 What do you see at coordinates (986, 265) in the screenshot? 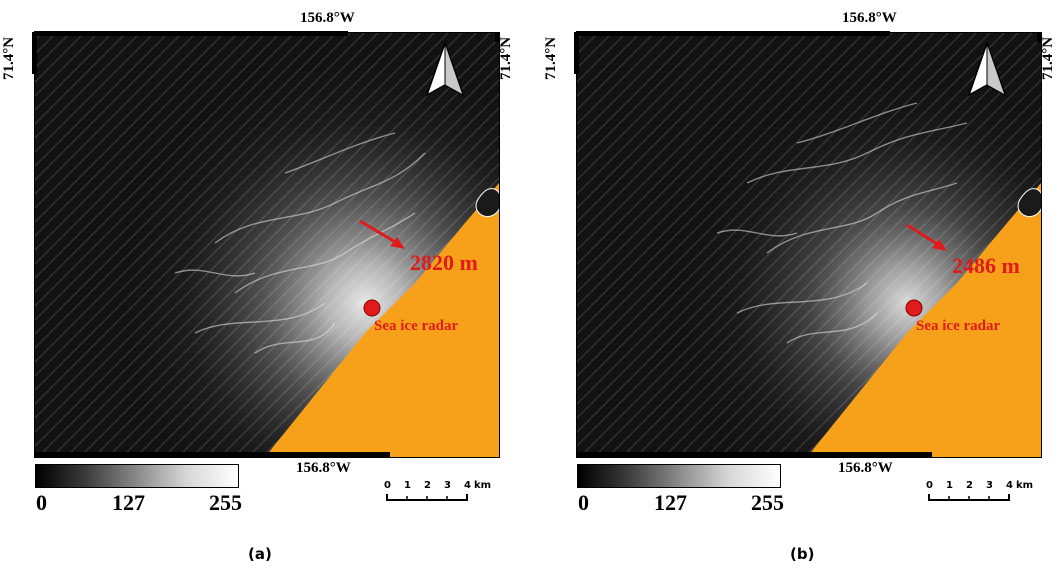
I see `distance-label: 2486 m` at bounding box center [986, 265].